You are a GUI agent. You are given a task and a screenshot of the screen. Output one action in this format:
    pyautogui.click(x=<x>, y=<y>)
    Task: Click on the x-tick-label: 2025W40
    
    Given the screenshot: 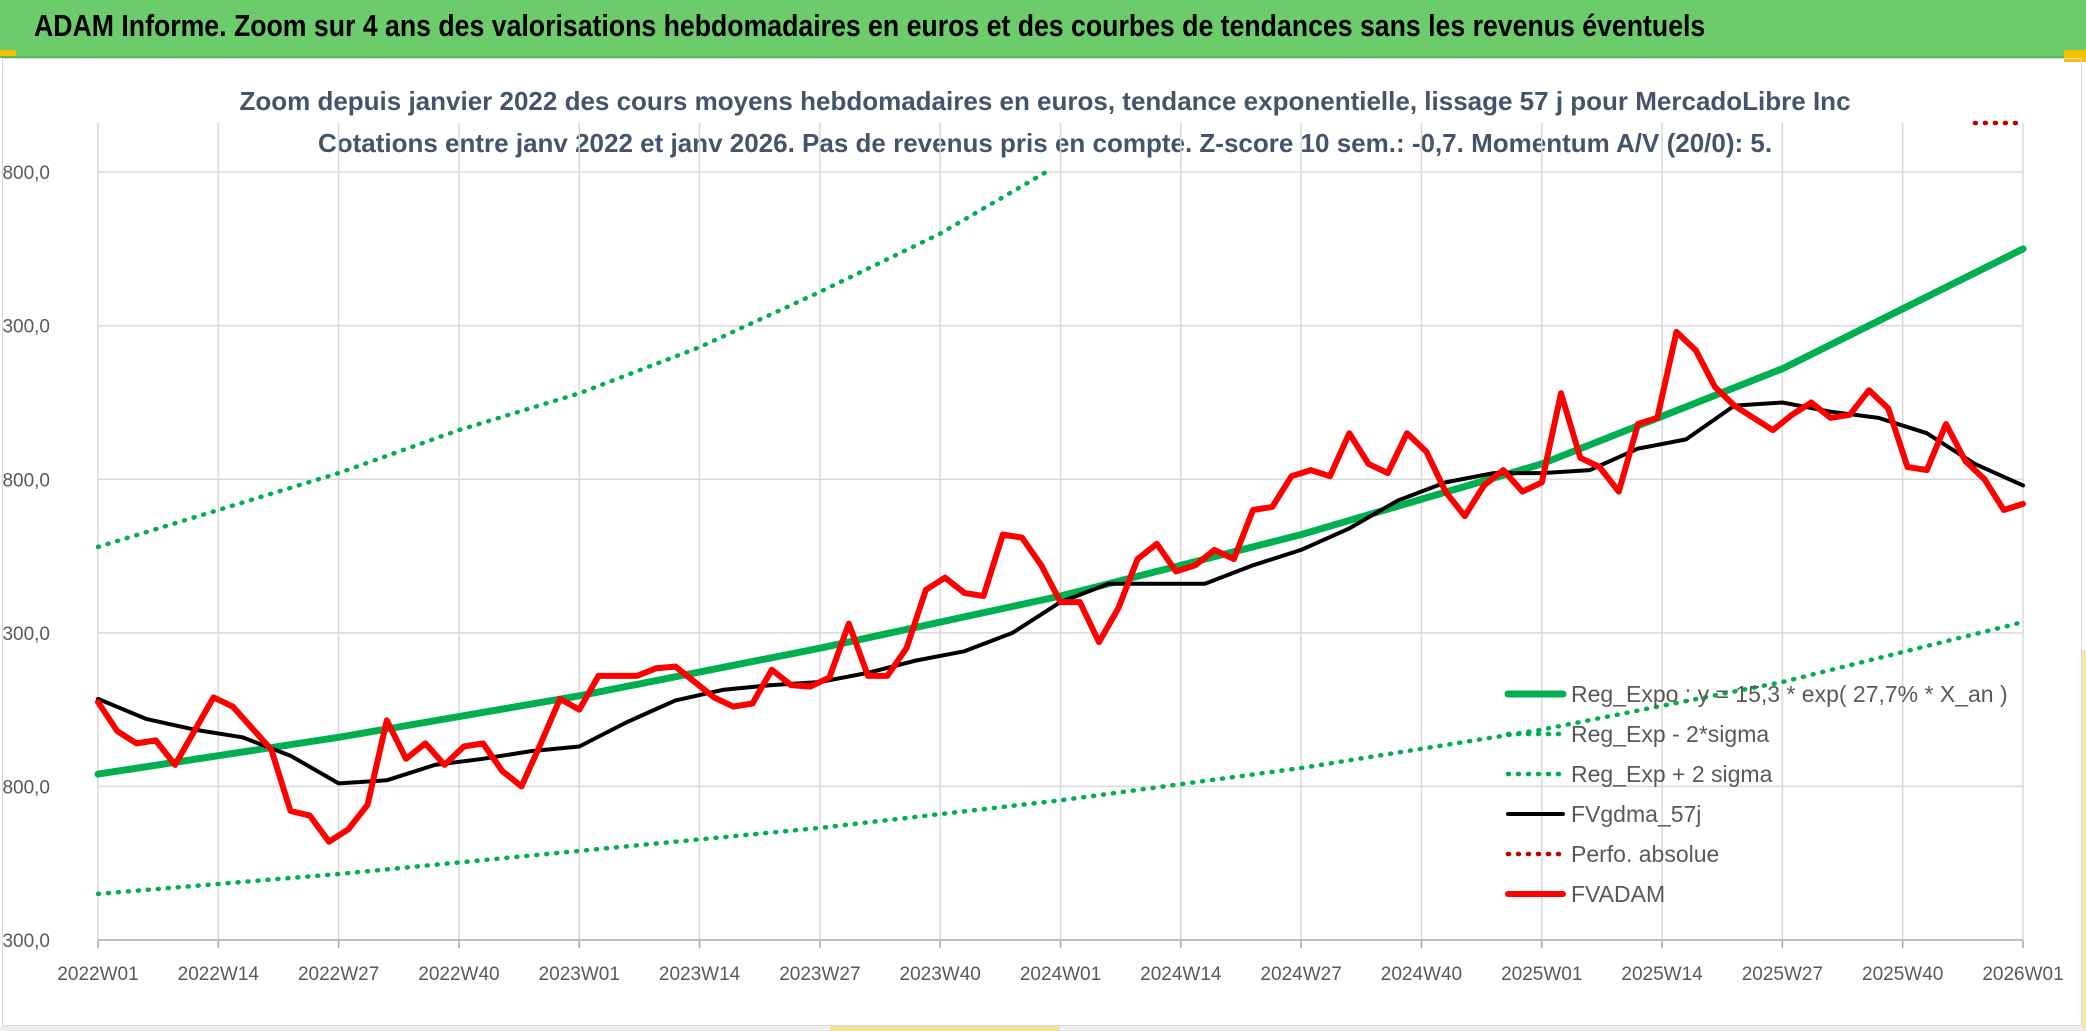 What is the action you would take?
    pyautogui.click(x=1902, y=974)
    